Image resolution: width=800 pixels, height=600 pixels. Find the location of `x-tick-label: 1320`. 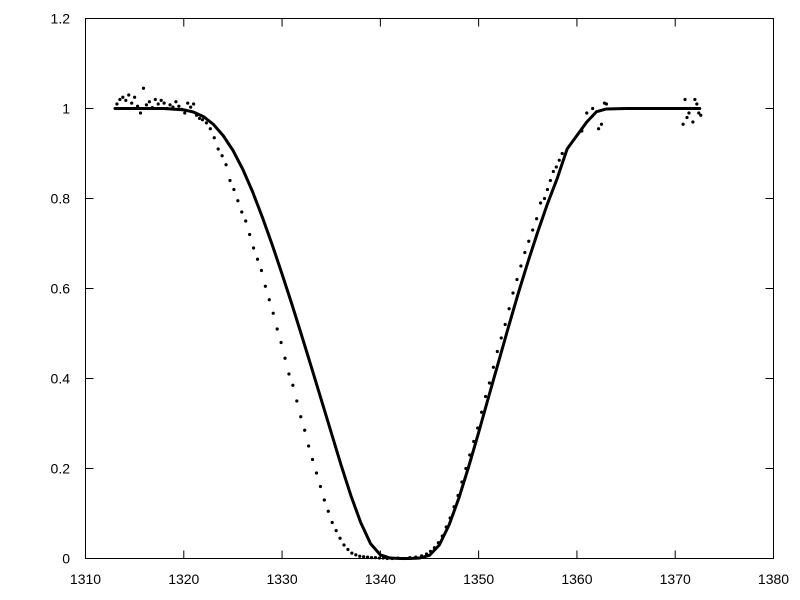

x-tick-label: 1320 is located at coordinates (183, 579).